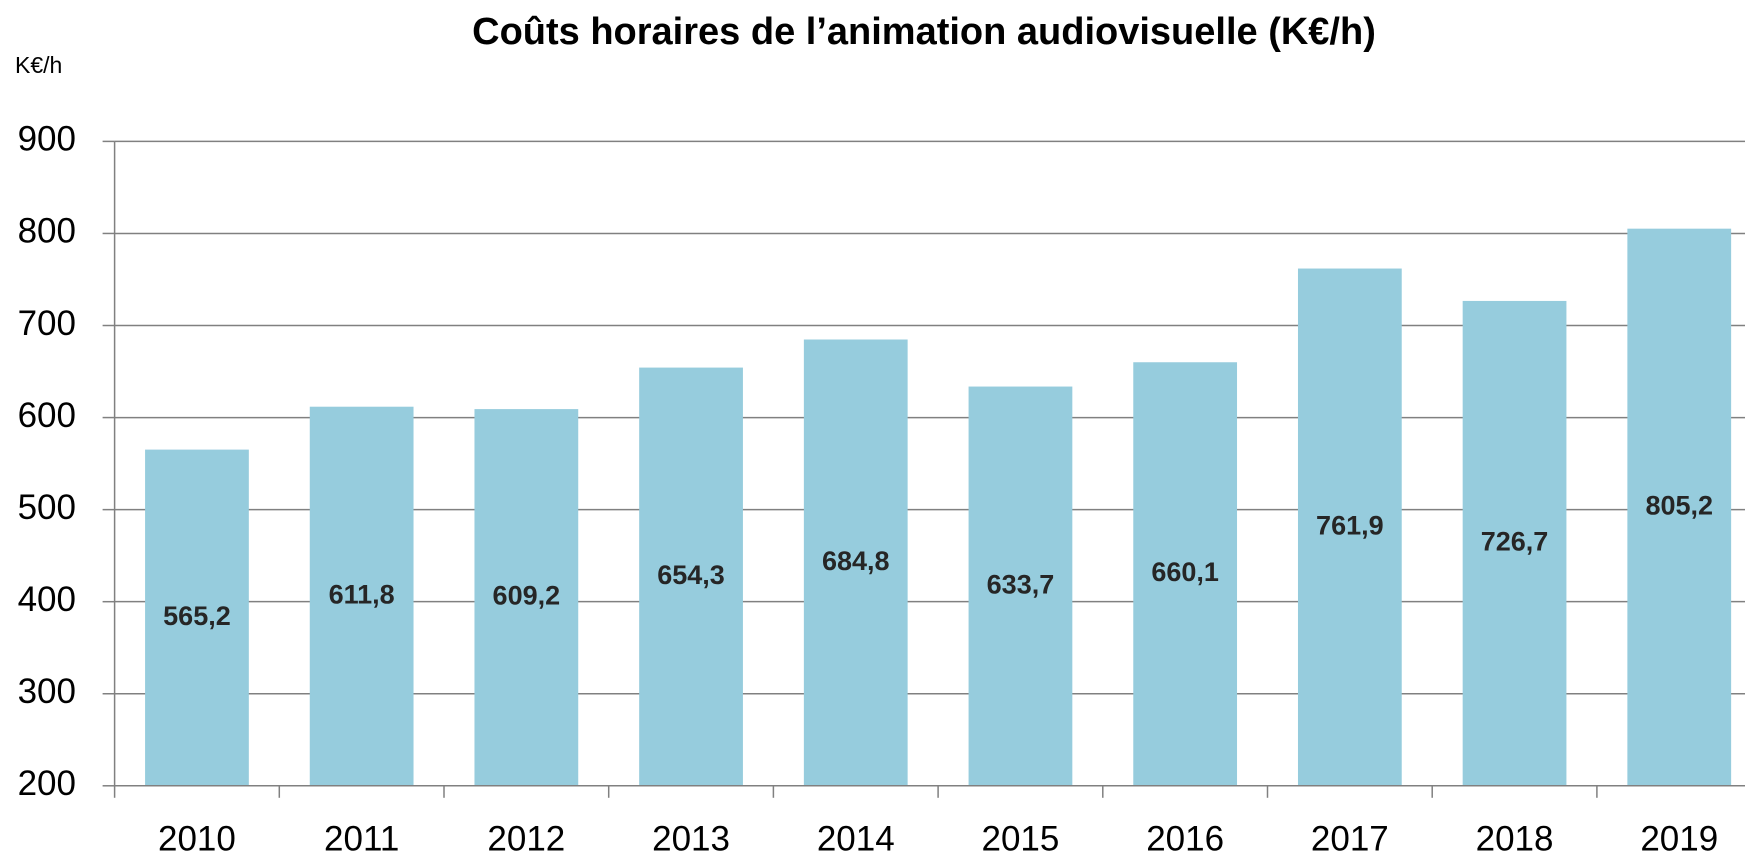  I want to click on value-label: 633,7, so click(1021, 584).